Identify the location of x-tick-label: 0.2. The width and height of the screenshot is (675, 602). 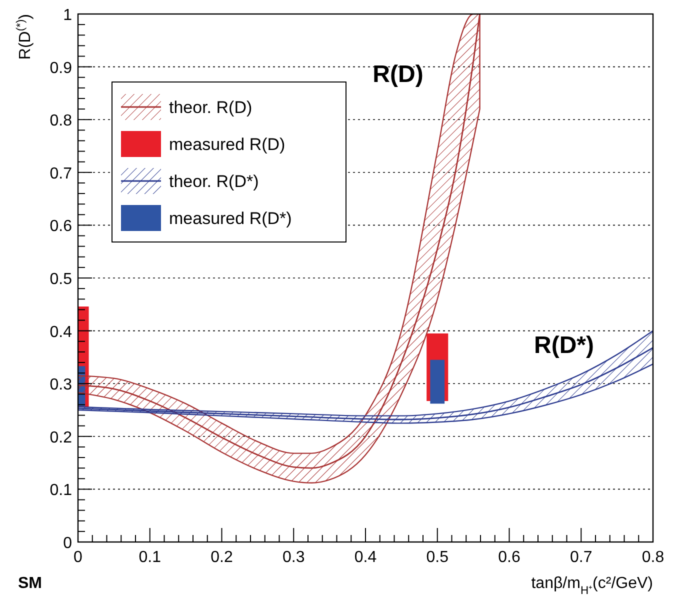
(221, 557).